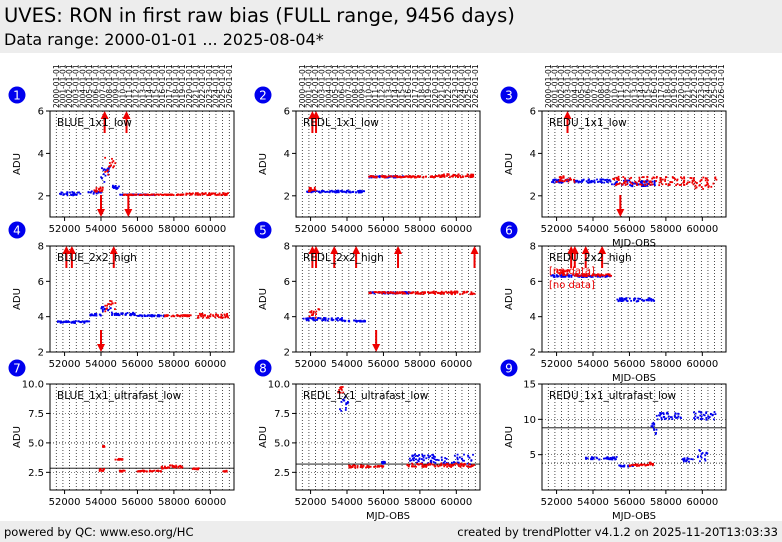 The image size is (782, 542). What do you see at coordinates (666, 502) in the screenshot?
I see `x-tick-label: 58000` at bounding box center [666, 502].